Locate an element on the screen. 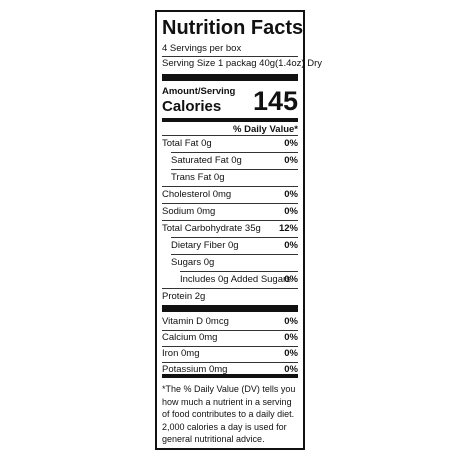 Image resolution: width=460 pixels, height=460 pixels. footnote-line: general nutritional advice. is located at coordinates (213, 439).